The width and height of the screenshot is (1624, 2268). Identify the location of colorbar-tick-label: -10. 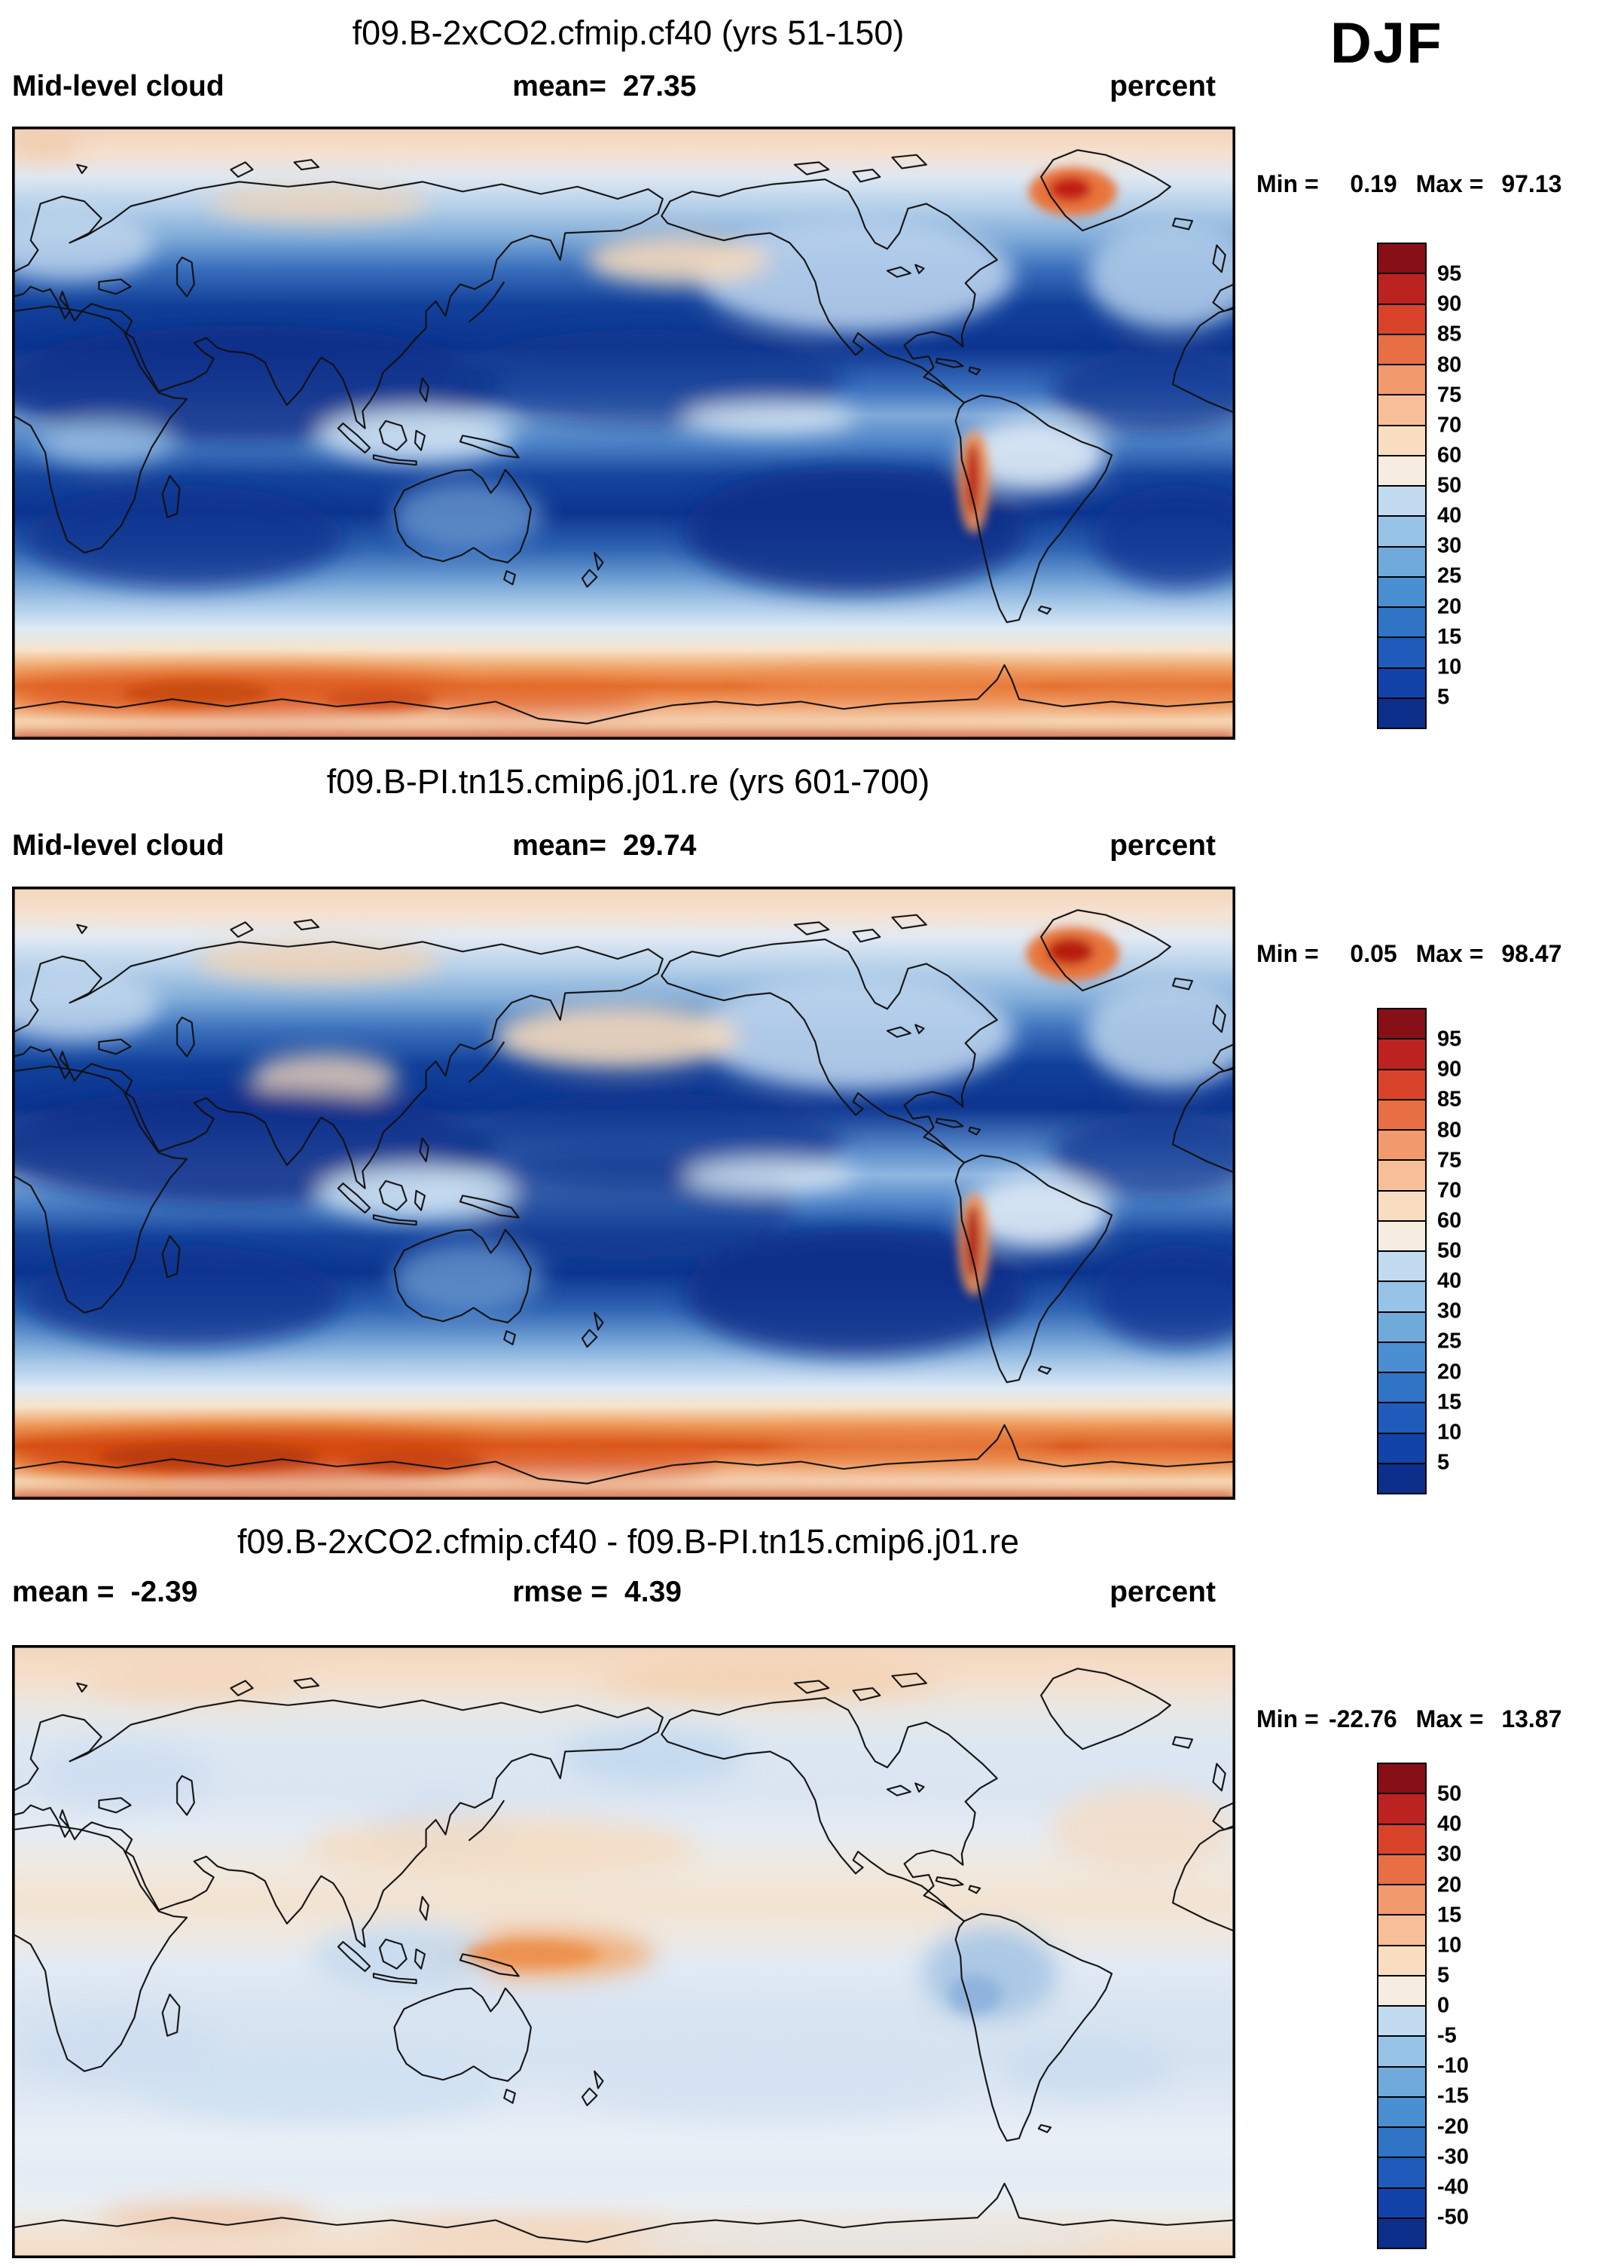
(1453, 2065).